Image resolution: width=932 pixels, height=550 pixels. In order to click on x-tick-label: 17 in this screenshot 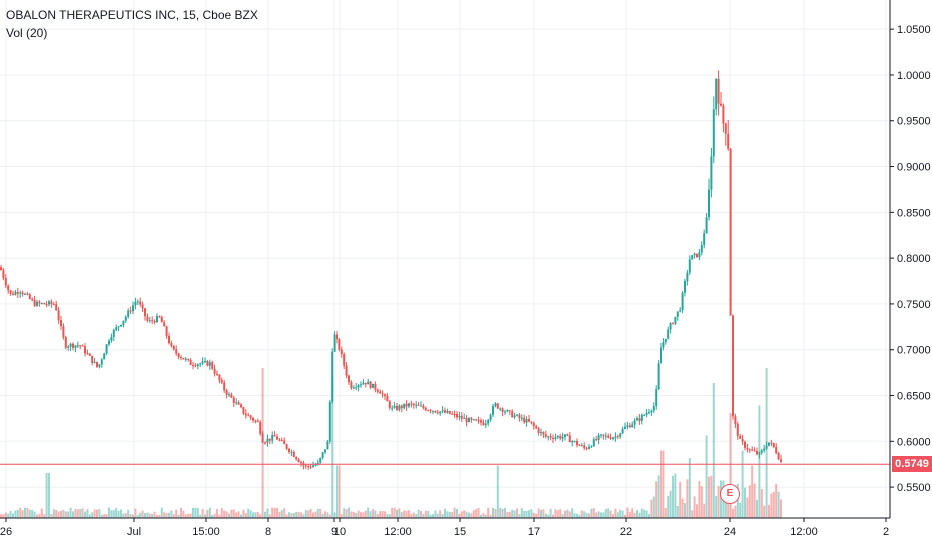, I will do `click(534, 532)`.